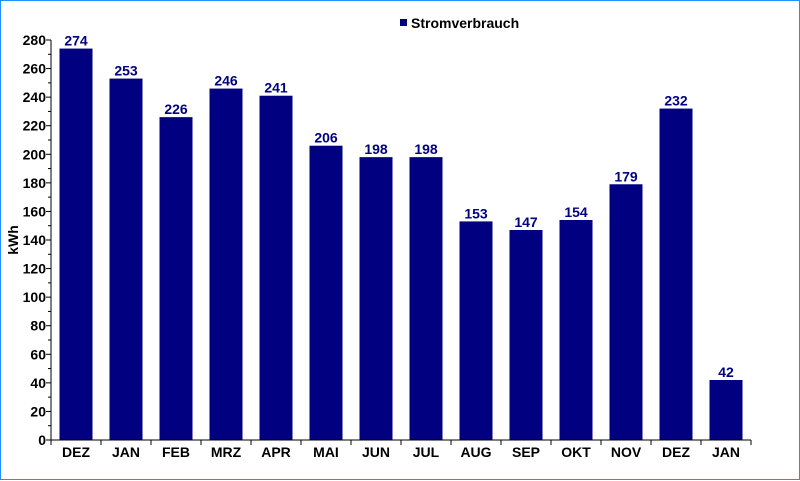  What do you see at coordinates (226, 264) in the screenshot?
I see `bar-mrz` at bounding box center [226, 264].